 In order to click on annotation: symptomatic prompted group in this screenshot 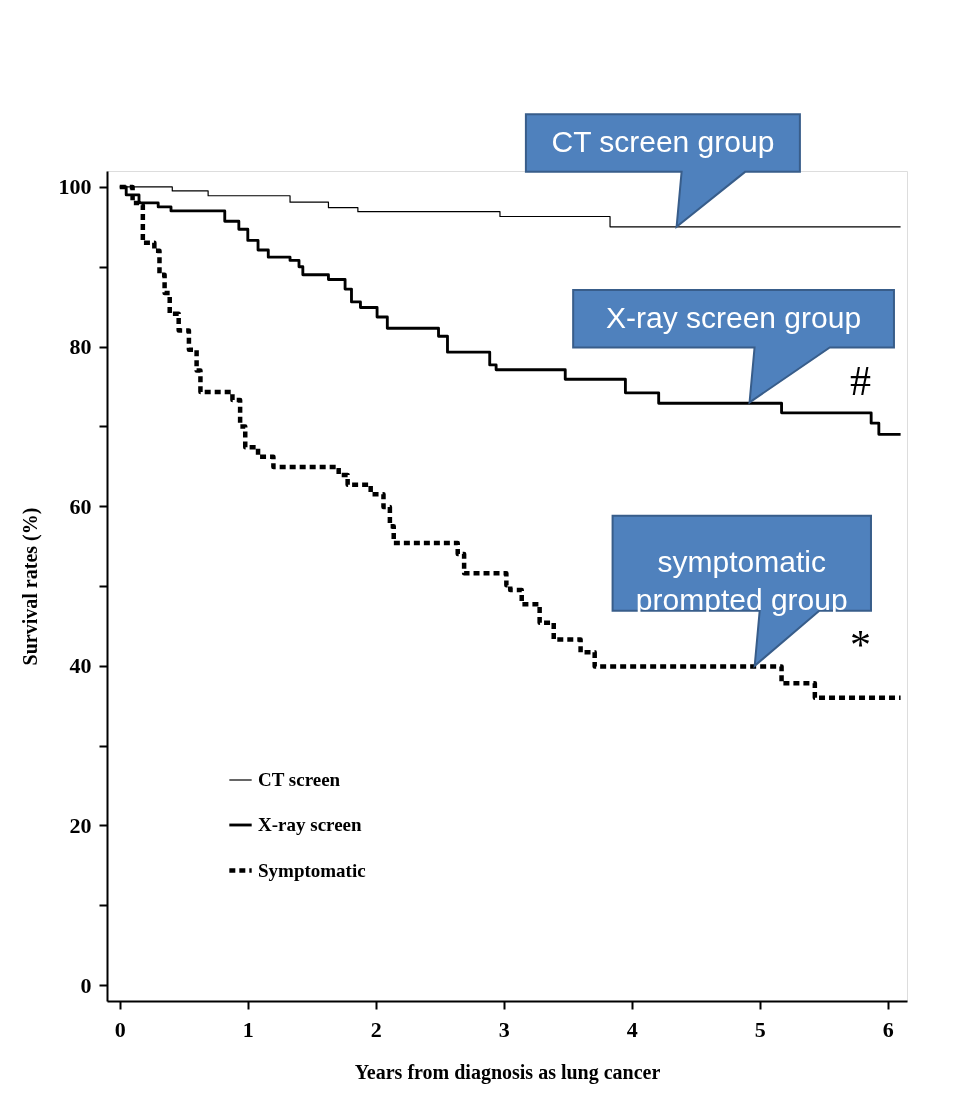, I will do `click(741, 580)`.